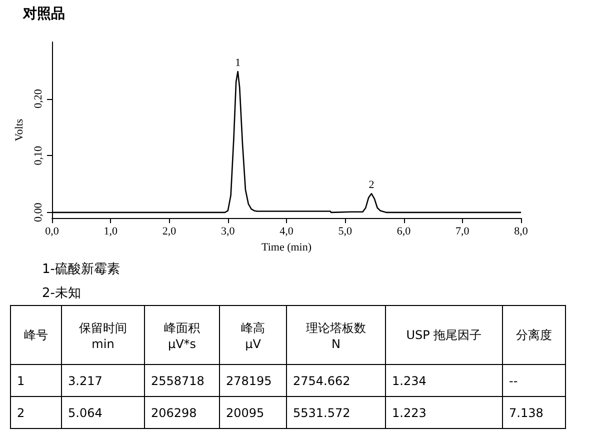 This screenshot has height=438, width=604. Describe the element at coordinates (103, 412) in the screenshot. I see `text: 5.064` at that location.